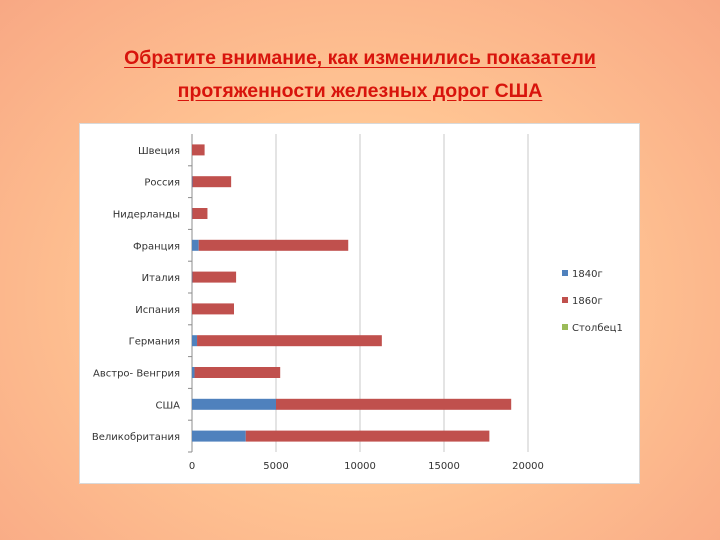 This screenshot has height=540, width=720. I want to click on category-label: Франция, so click(156, 246).